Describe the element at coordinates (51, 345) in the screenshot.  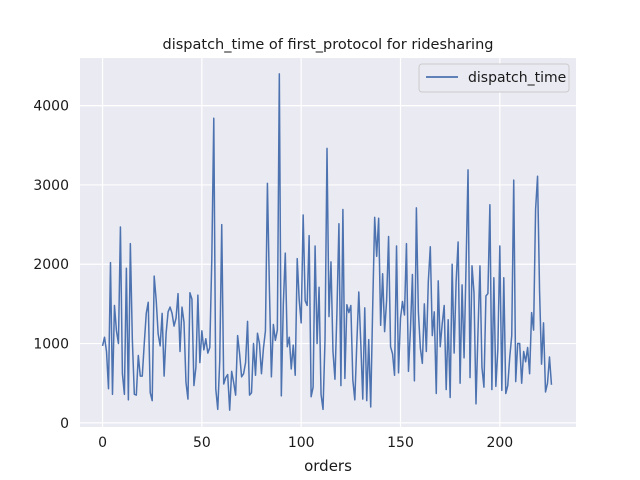
I see `y-tick-label: 1000` at that location.